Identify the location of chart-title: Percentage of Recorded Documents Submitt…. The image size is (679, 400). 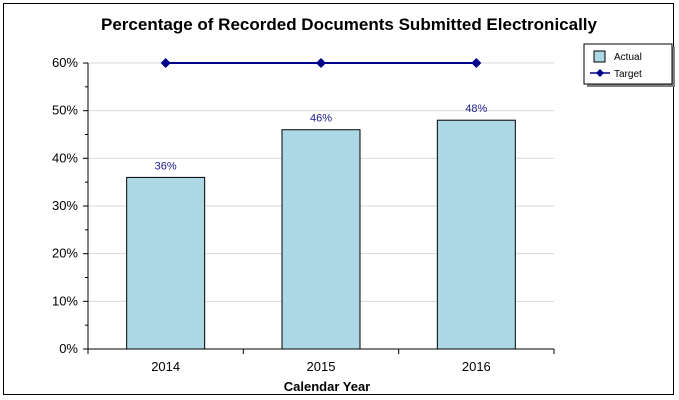
(349, 24).